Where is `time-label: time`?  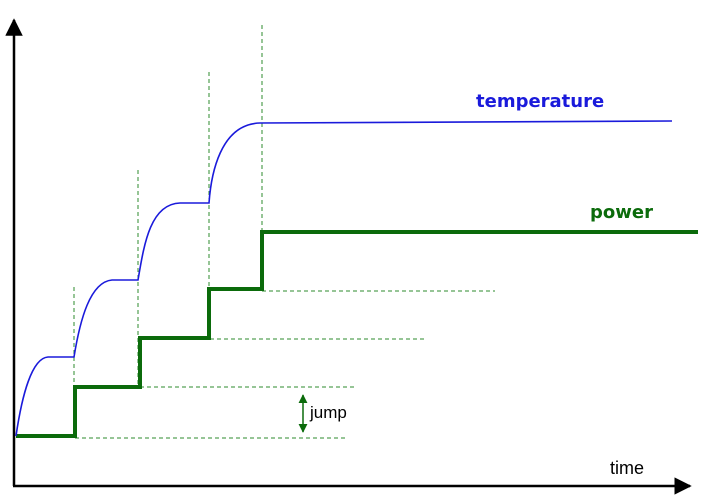
time-label: time is located at coordinates (627, 468).